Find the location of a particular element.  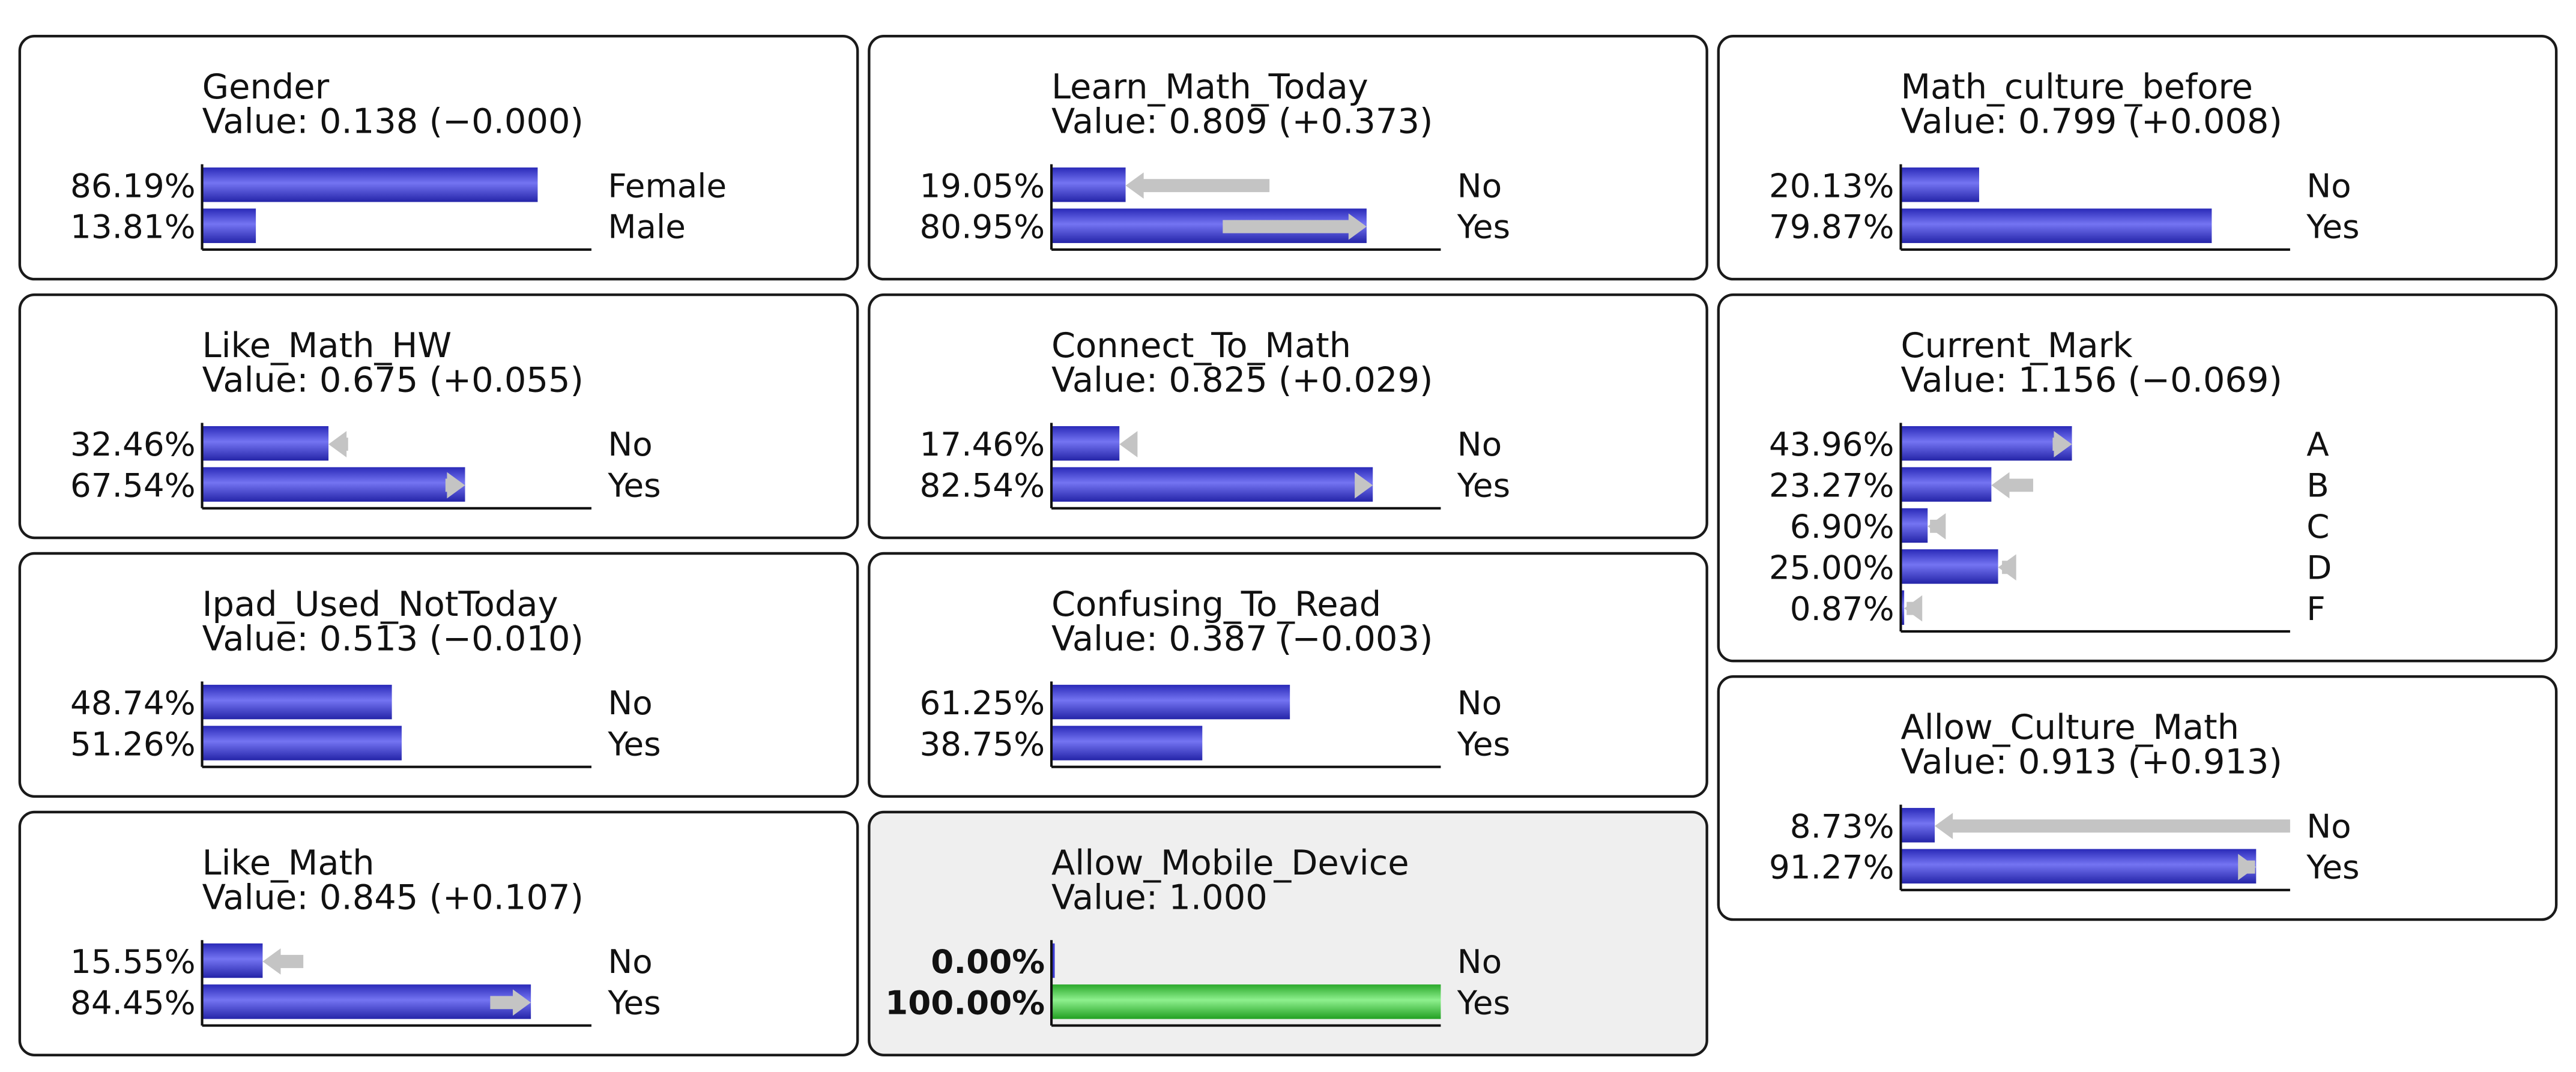

state-label: D is located at coordinates (2319, 567).